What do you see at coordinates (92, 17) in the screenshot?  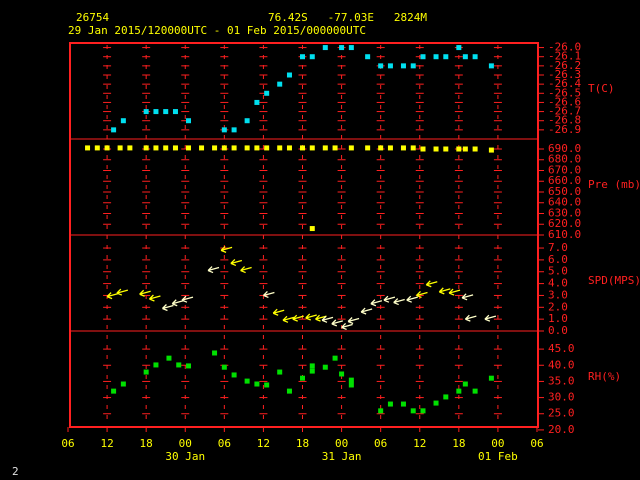 I see `station-id: 26754` at bounding box center [92, 17].